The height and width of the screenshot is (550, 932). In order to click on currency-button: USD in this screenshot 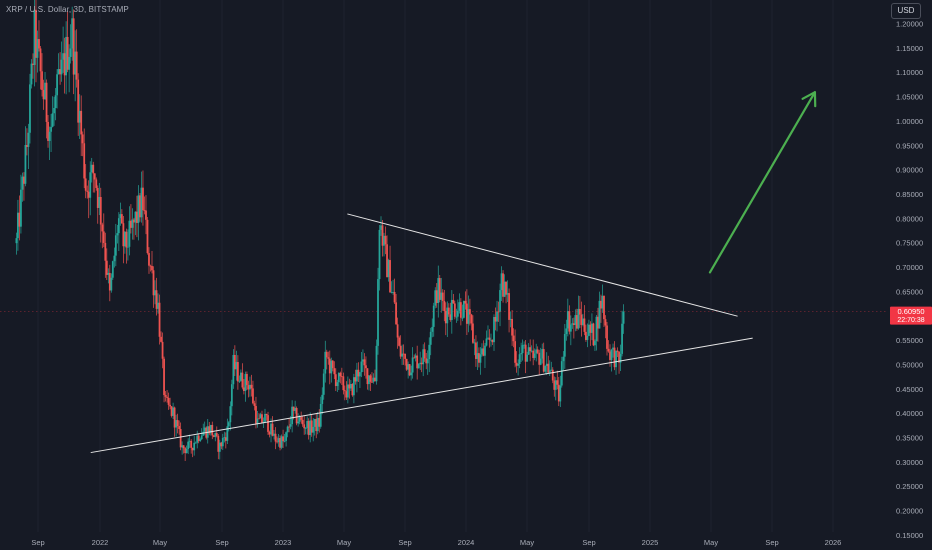, I will do `click(906, 11)`.